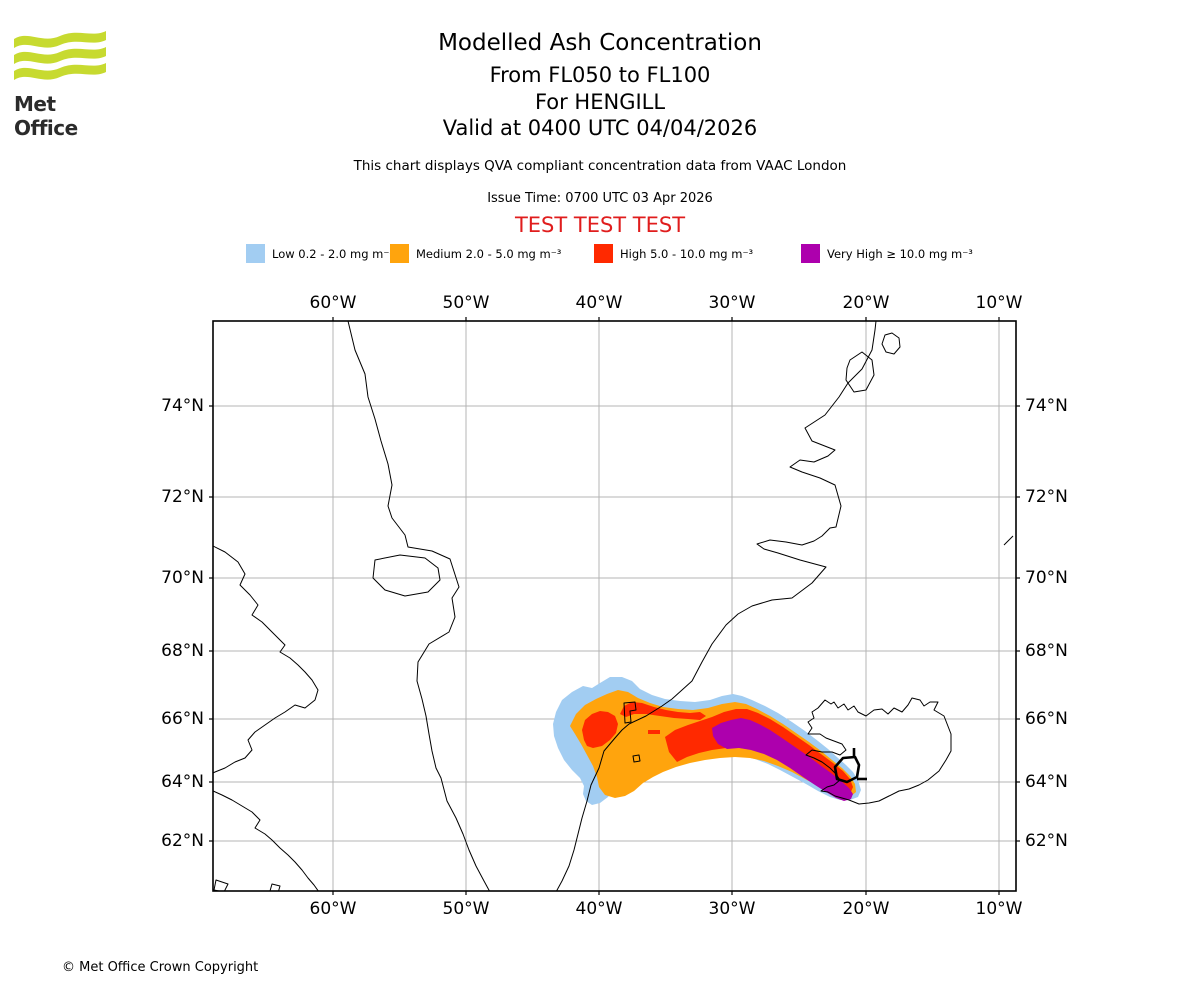  I want to click on volcano-source-marker, so click(850, 766).